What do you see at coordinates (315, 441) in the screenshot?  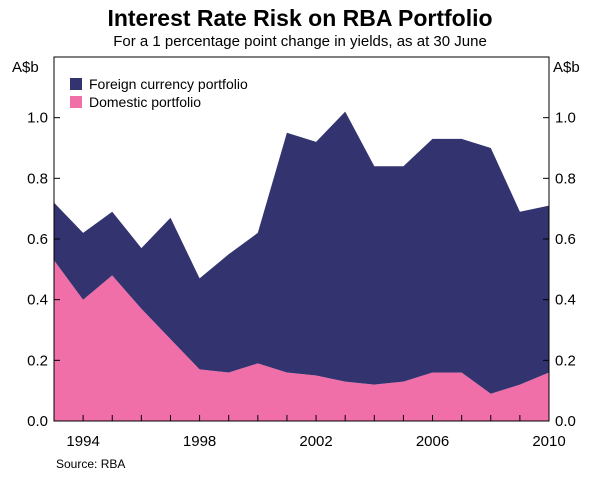 I see `x-tick-label: 2002` at bounding box center [315, 441].